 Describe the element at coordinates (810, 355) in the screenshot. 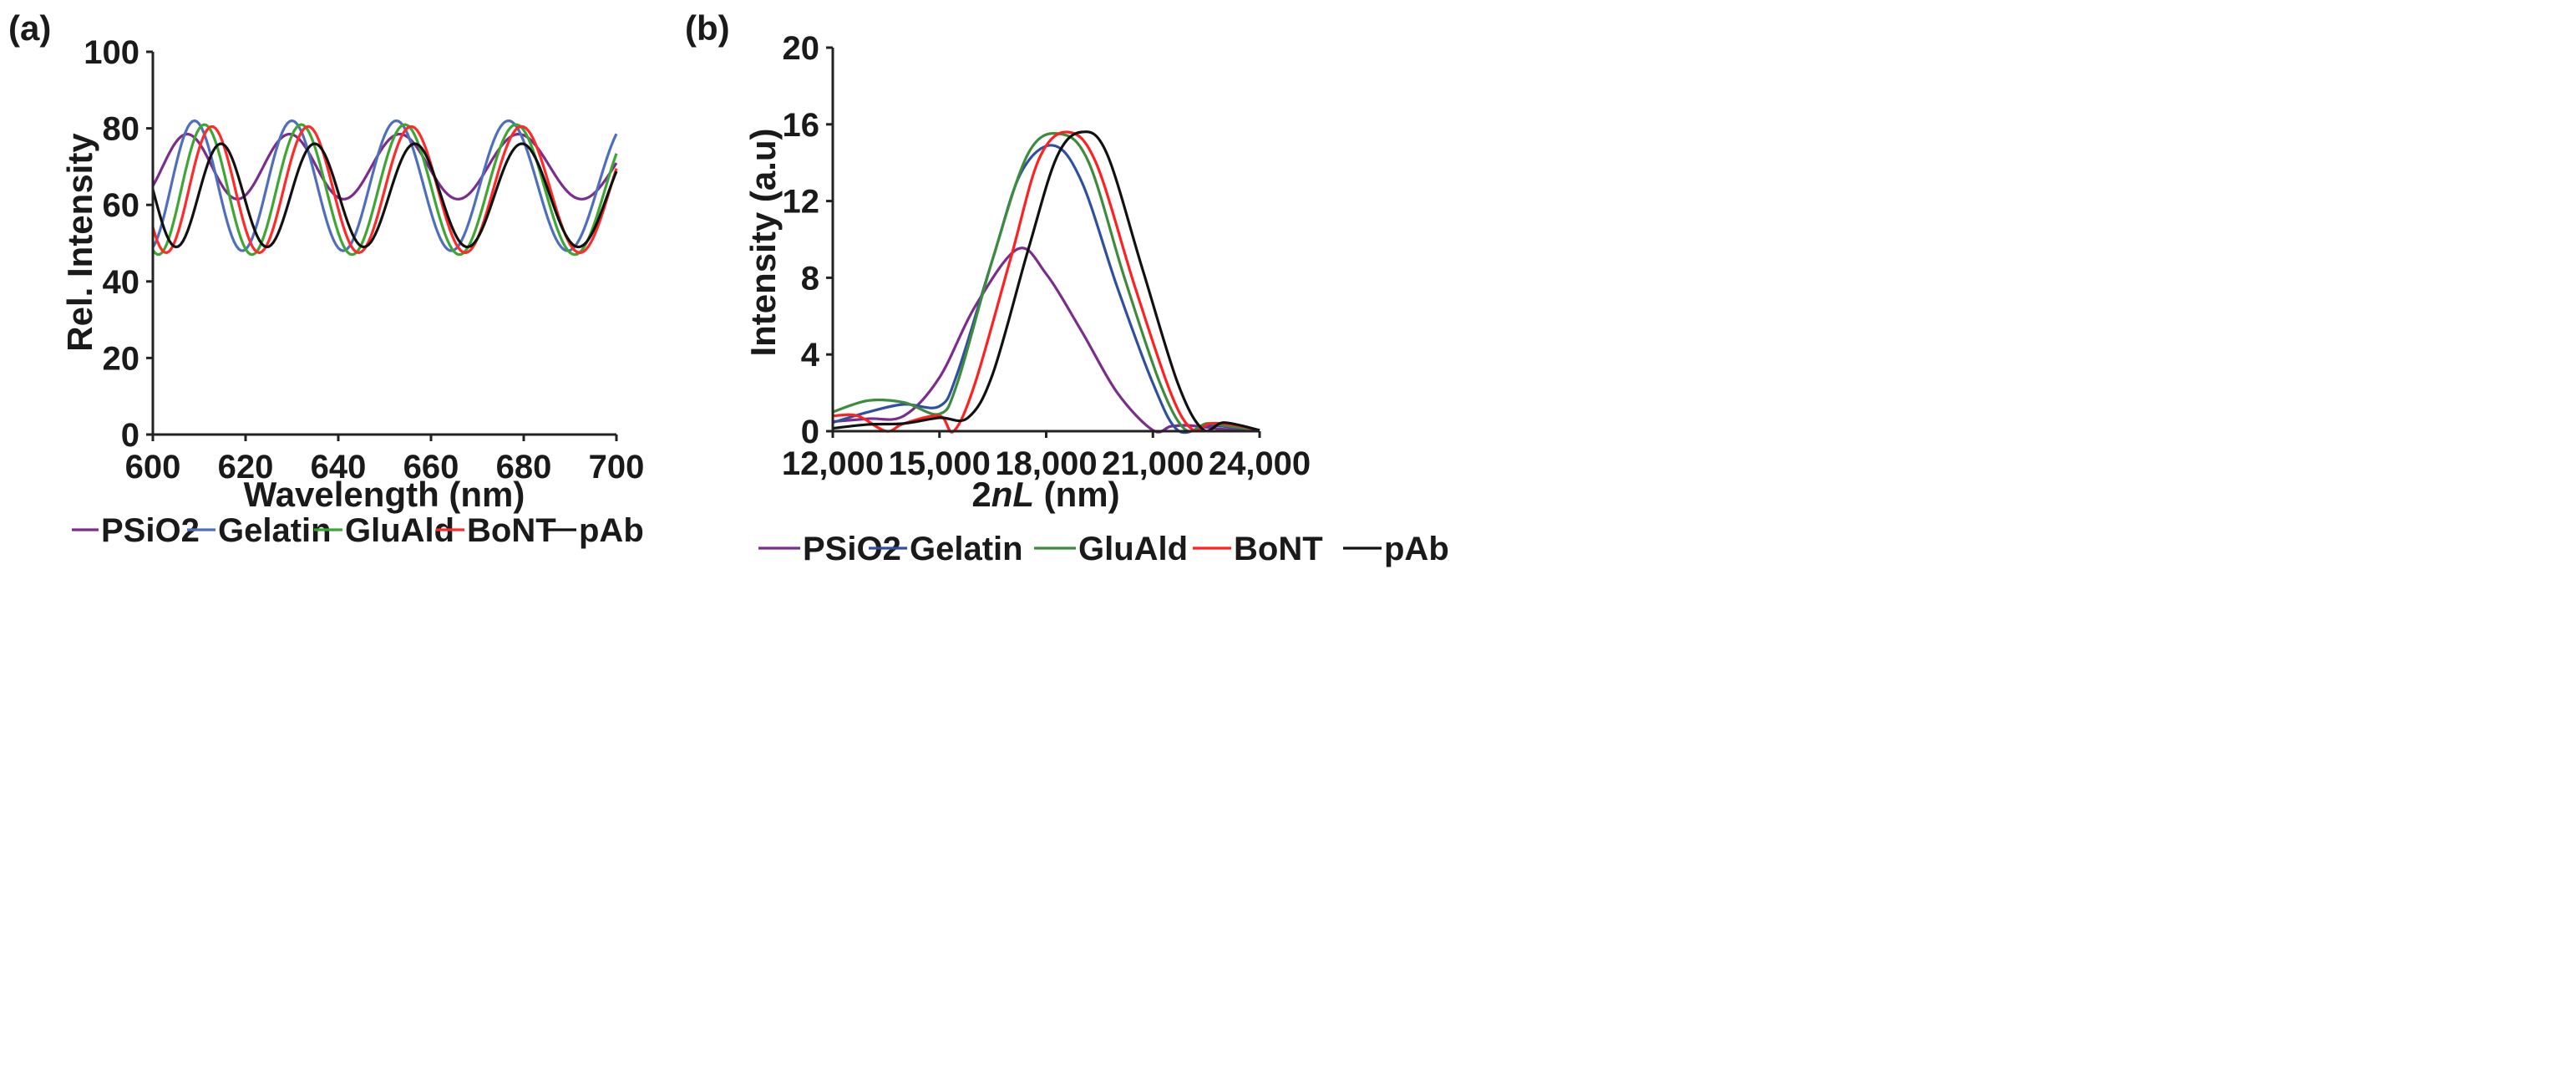

I see `y-tick-label: 4` at that location.